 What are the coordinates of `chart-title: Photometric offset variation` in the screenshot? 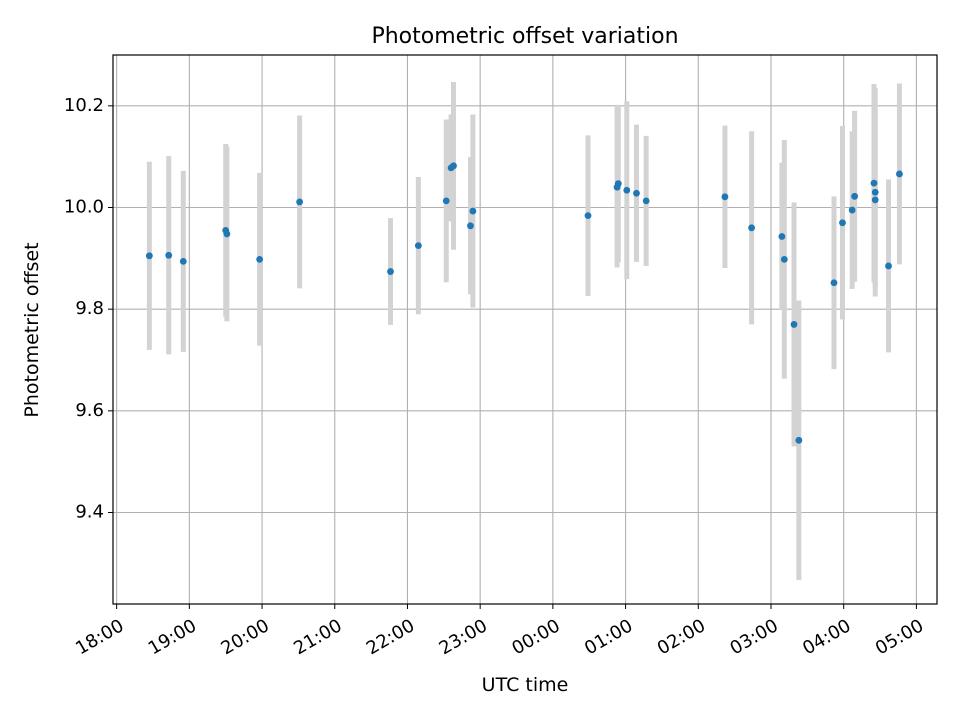 It's located at (524, 36).